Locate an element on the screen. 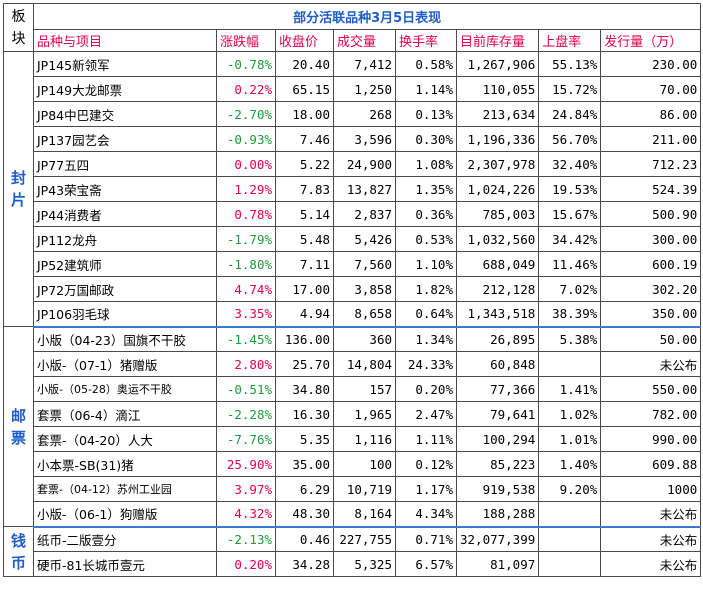 Image resolution: width=703 pixels, height=609 pixels. cell-name: 套票（06-4）滴江 is located at coordinates (125, 414).